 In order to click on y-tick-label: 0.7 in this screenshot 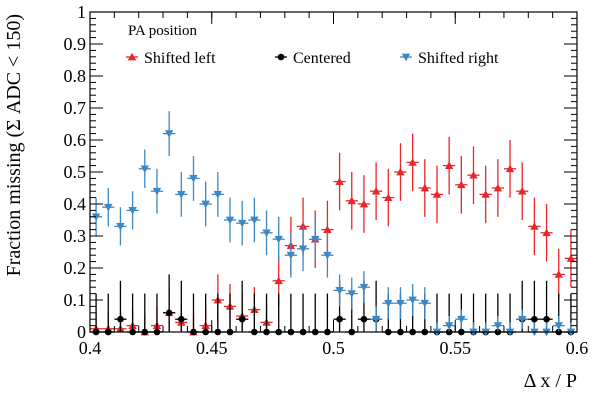, I will do `click(75, 108)`.